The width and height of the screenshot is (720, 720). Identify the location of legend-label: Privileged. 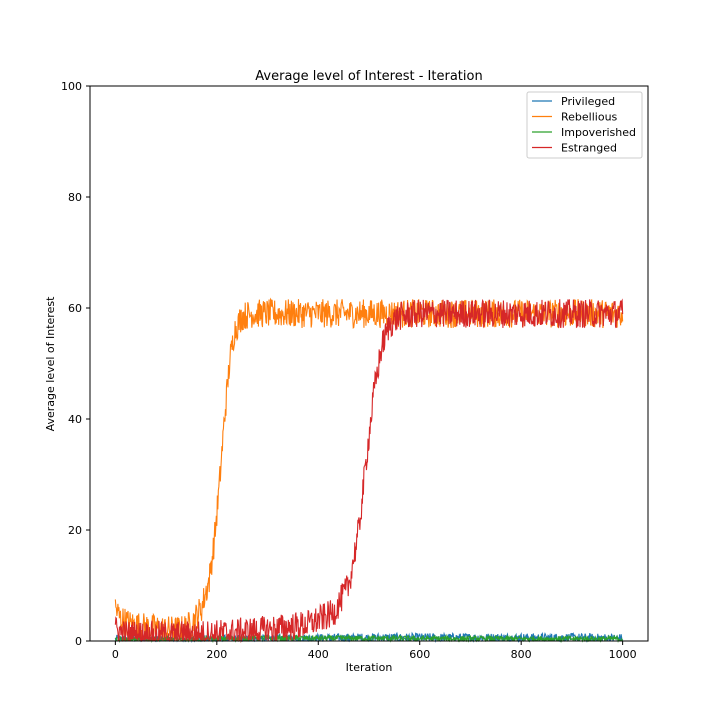
(588, 101).